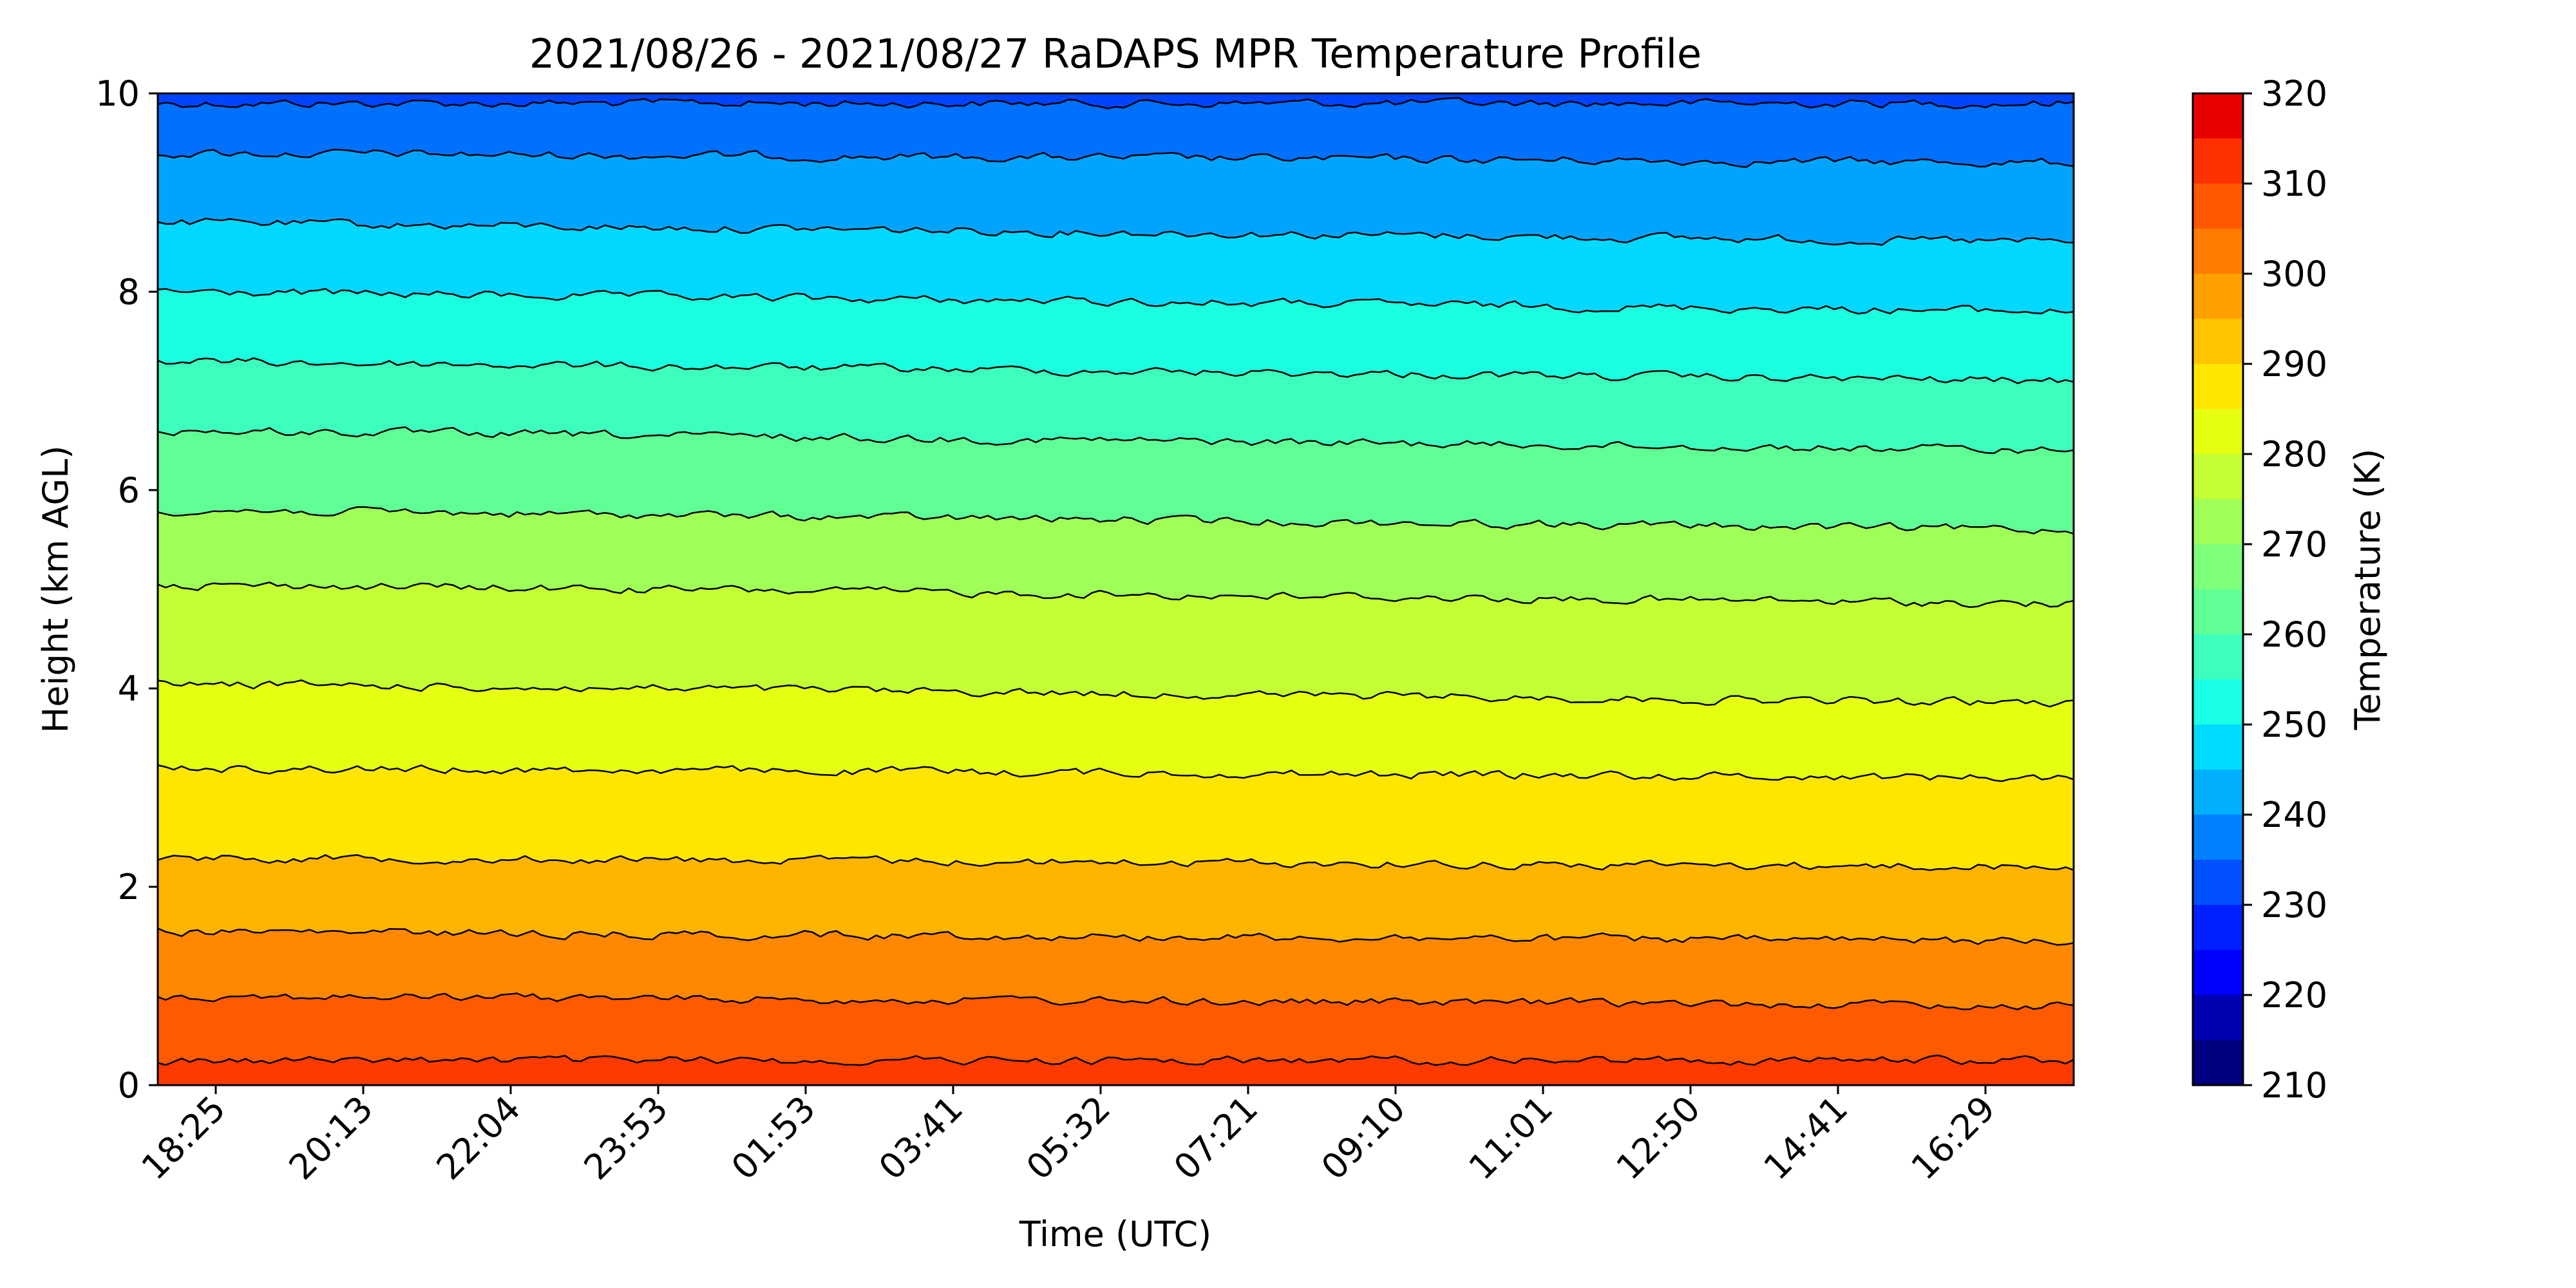 The image size is (2576, 1288). I want to click on y-tick-label: 8, so click(129, 292).